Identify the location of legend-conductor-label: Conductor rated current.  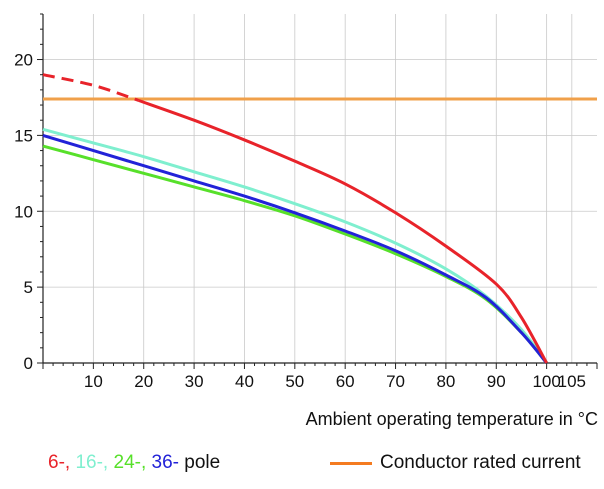
(480, 462).